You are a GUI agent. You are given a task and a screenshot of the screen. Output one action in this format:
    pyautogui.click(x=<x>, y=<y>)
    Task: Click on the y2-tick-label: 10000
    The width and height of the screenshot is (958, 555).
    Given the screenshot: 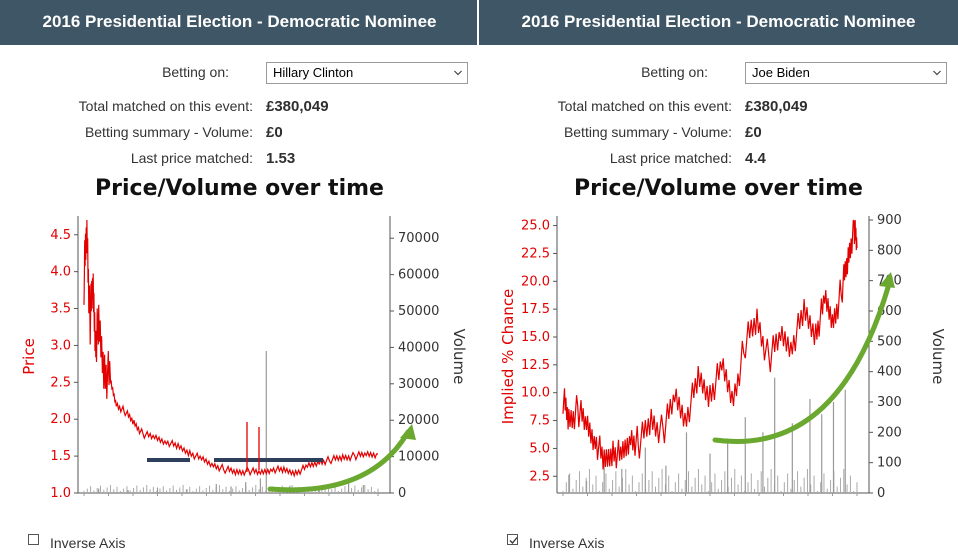 What is the action you would take?
    pyautogui.click(x=418, y=457)
    